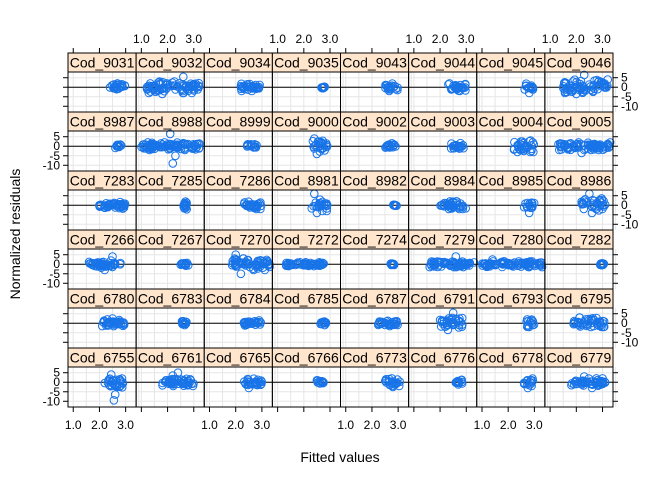  Describe the element at coordinates (376, 318) in the screenshot. I see `panel-cod-6787: Cod_6787` at that location.